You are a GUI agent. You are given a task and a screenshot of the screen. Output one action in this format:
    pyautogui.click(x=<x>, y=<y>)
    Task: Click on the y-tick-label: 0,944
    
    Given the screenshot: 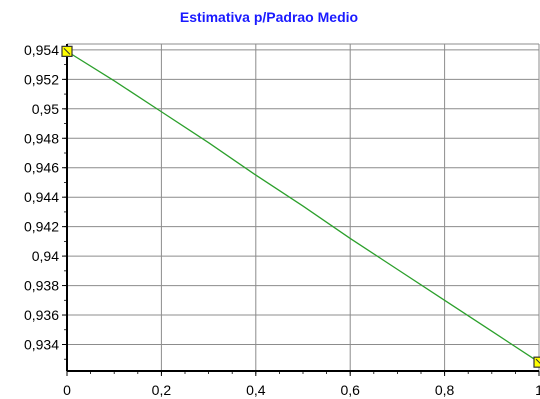 What is the action you would take?
    pyautogui.click(x=41, y=197)
    